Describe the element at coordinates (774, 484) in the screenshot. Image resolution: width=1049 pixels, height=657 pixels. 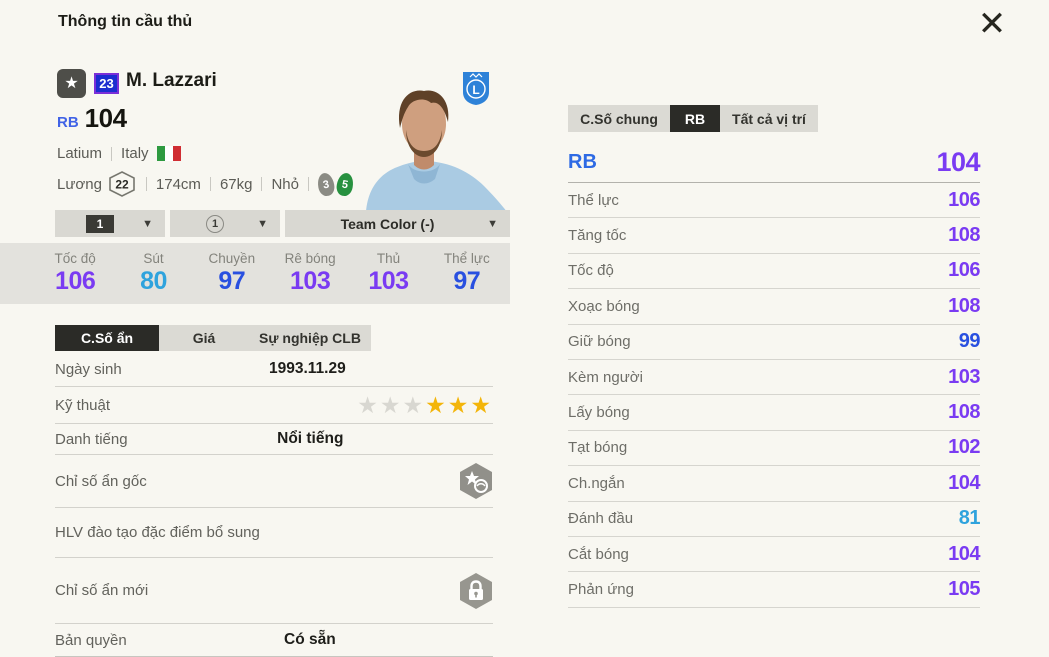
I see `position-stat-row: Ch.ngắn 104` at that location.